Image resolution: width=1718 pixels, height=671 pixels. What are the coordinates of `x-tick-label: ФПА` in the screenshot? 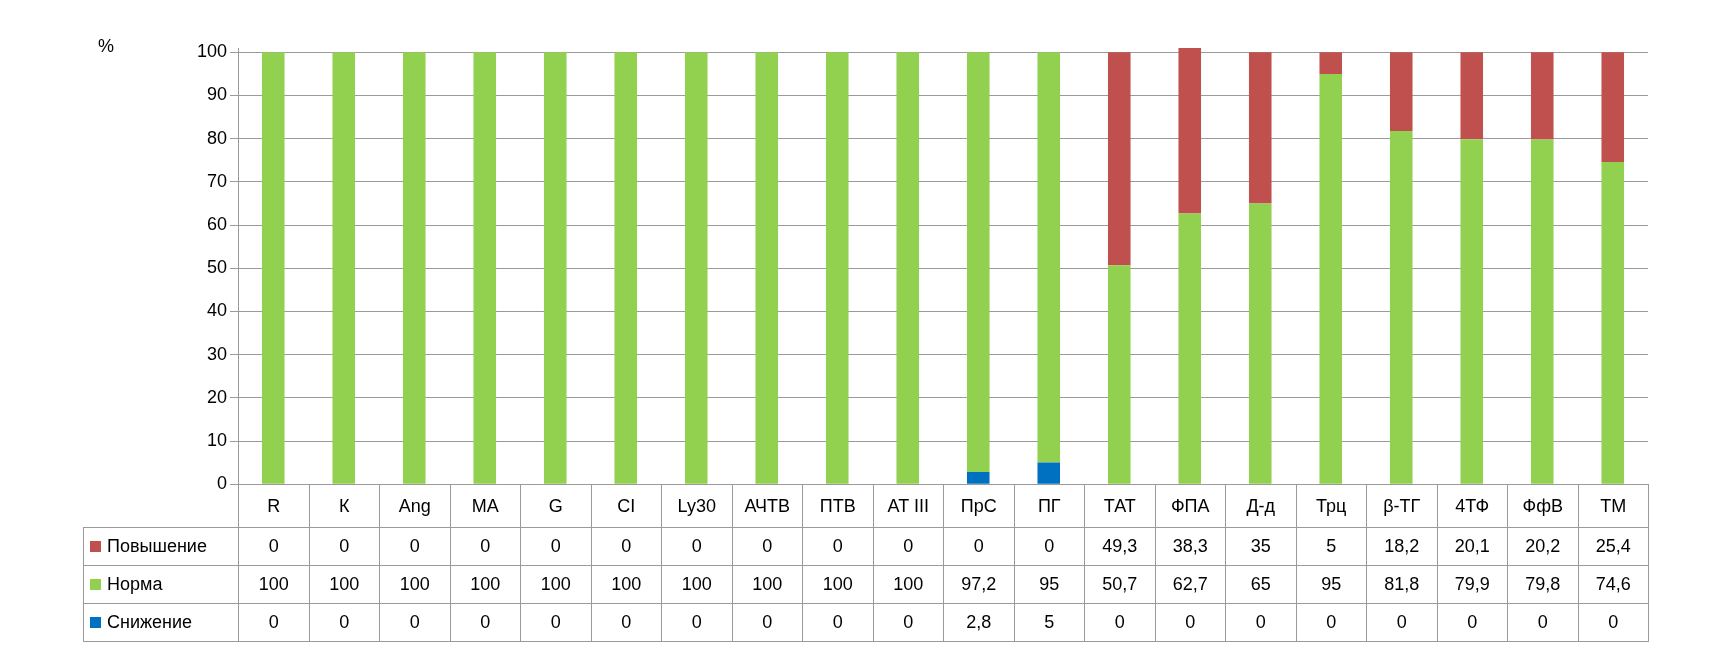 It's located at (1190, 506).